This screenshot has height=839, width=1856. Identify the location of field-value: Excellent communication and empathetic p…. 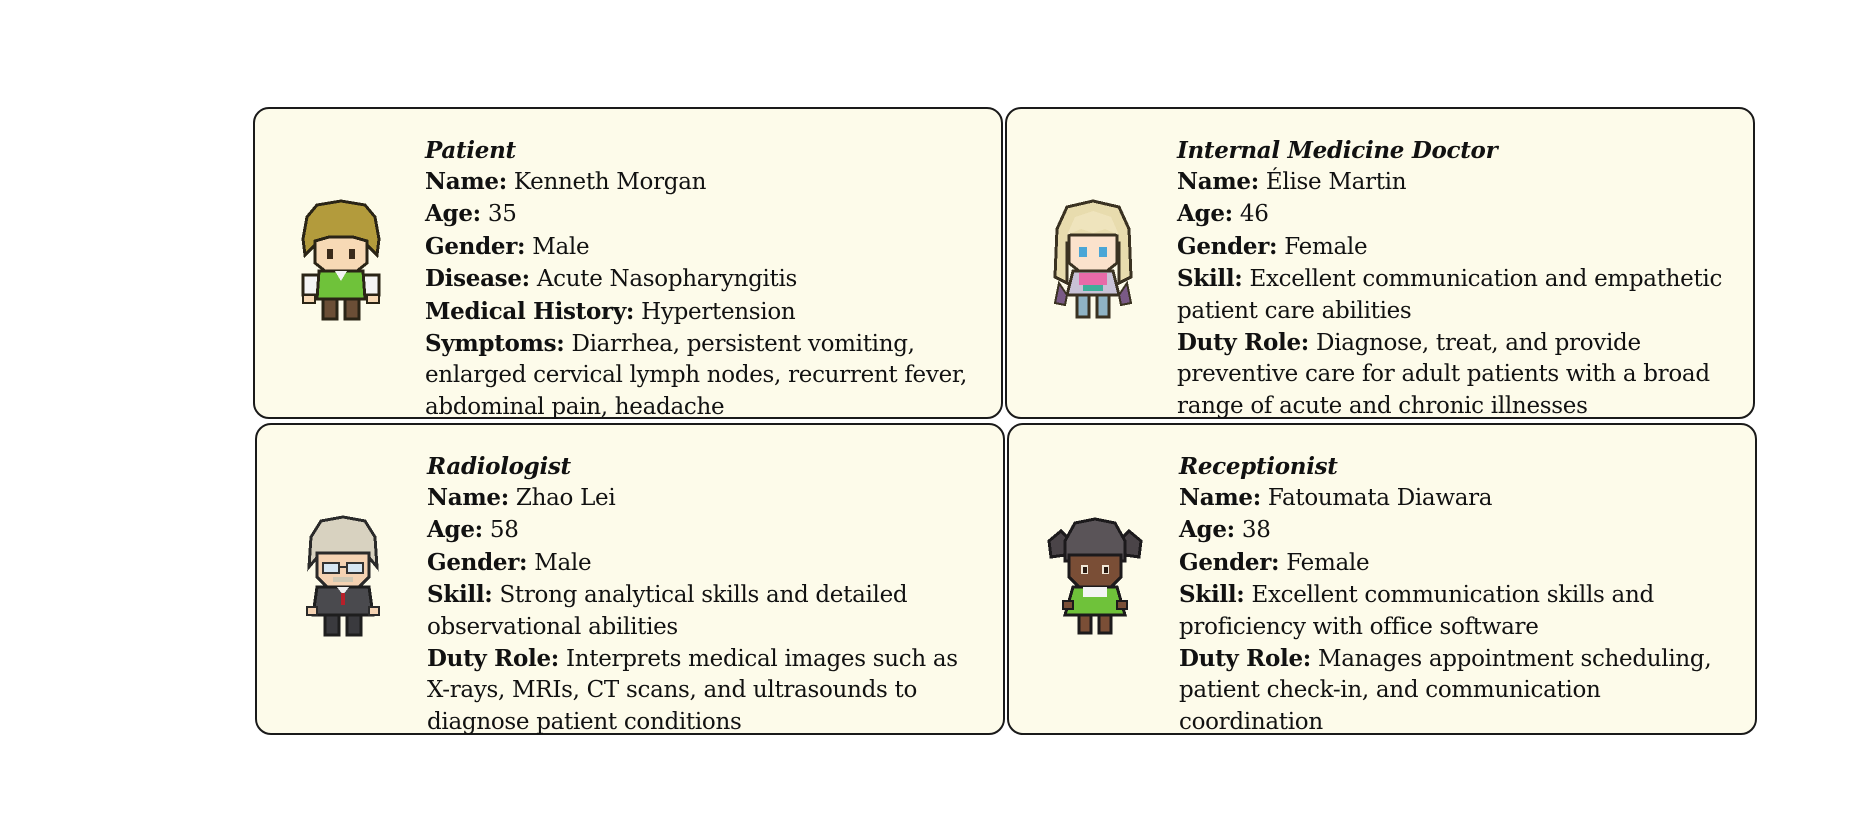
(1450, 295).